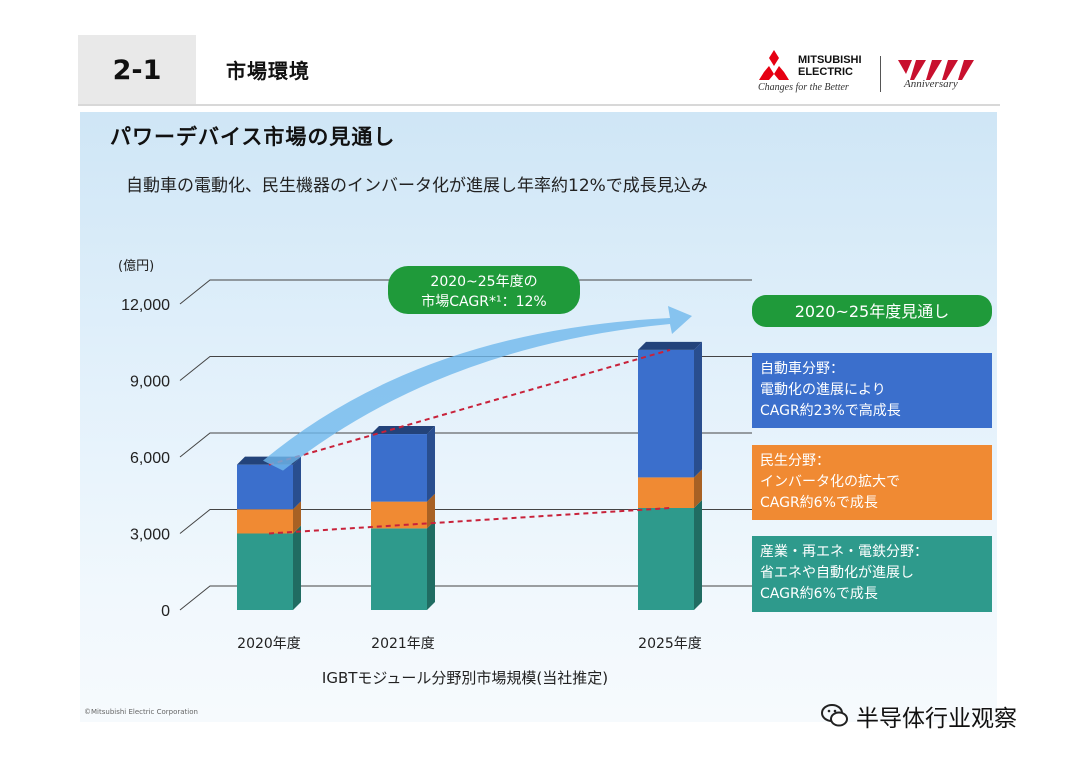  What do you see at coordinates (936, 719) in the screenshot?
I see `watermark-text: 半导体行业观察` at bounding box center [936, 719].